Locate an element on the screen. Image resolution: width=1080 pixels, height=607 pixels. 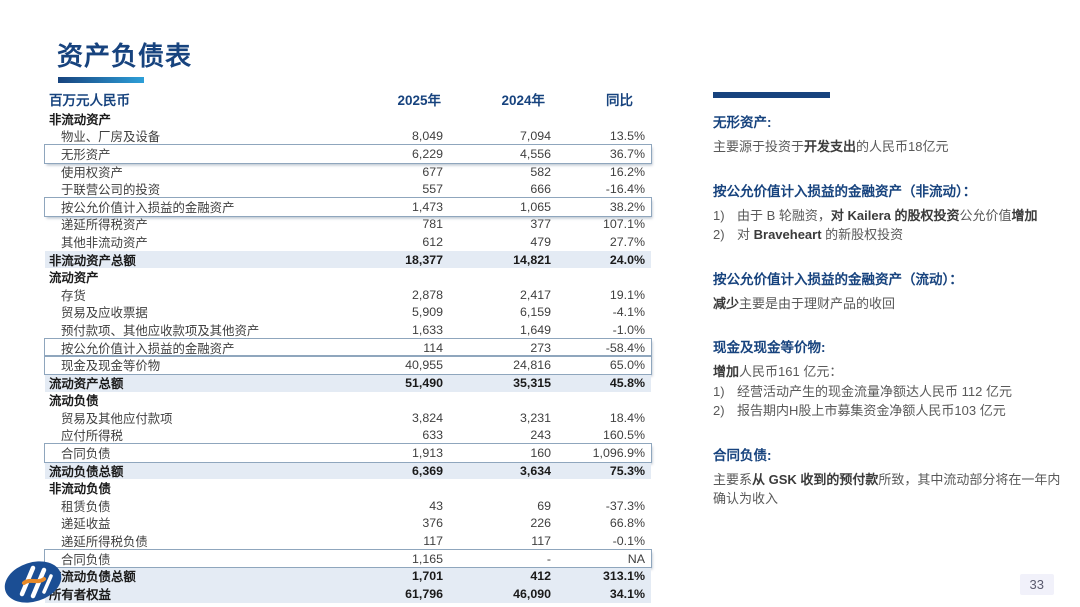
table-row: 应付所得税 633 243 160.5% is located at coordinates (348, 436).